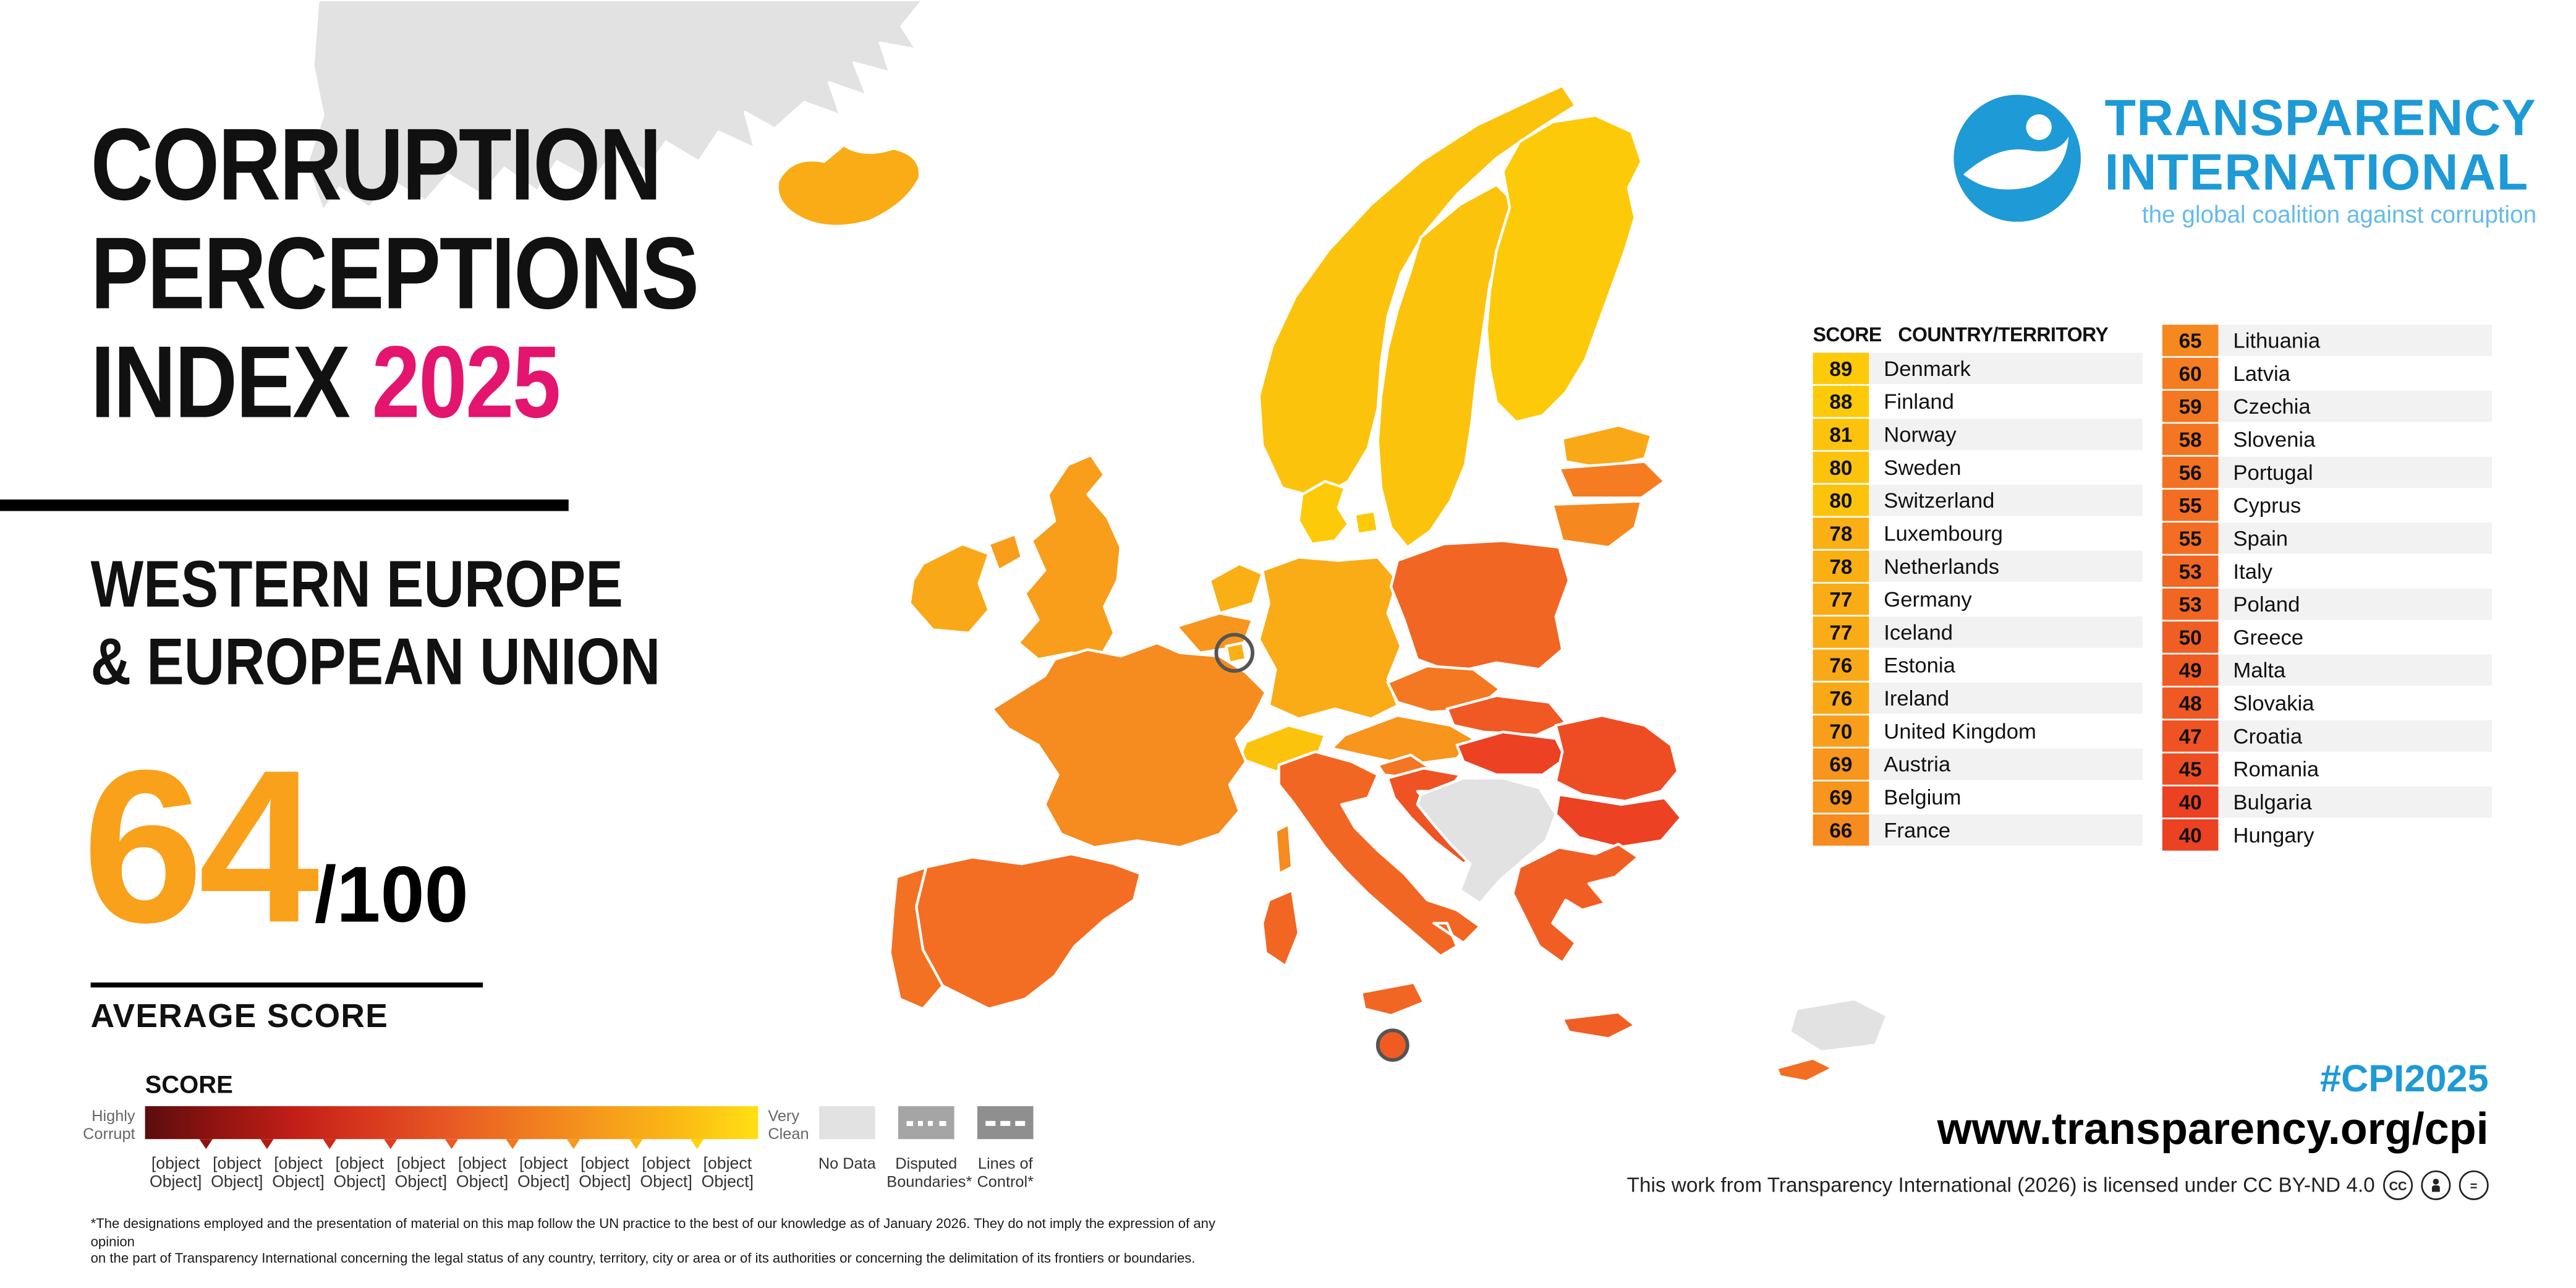 This screenshot has width=2576, height=1288. Describe the element at coordinates (239, 1017) in the screenshot. I see `average-score-label: AVERAGE SCORE` at that location.